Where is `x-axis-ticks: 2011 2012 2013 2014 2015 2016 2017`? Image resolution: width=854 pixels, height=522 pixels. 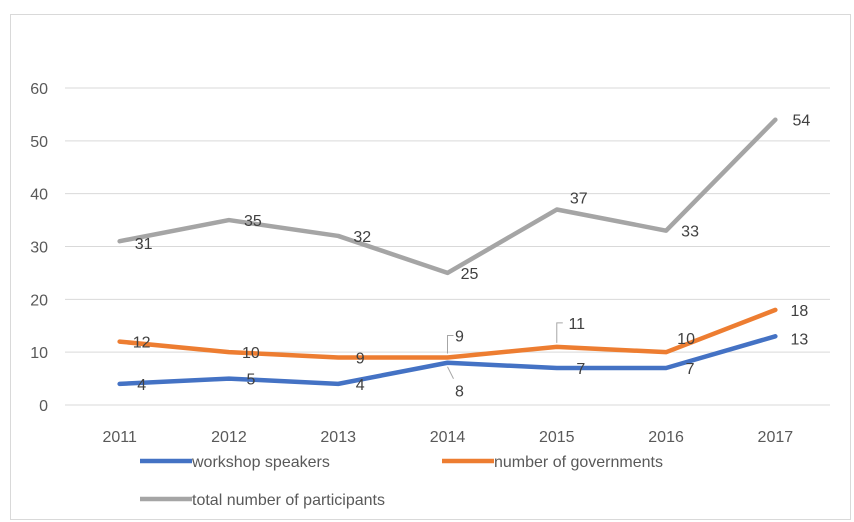
x-axis-ticks: 2011 2012 2013 2014 2015 2016 2017 is located at coordinates (447, 437).